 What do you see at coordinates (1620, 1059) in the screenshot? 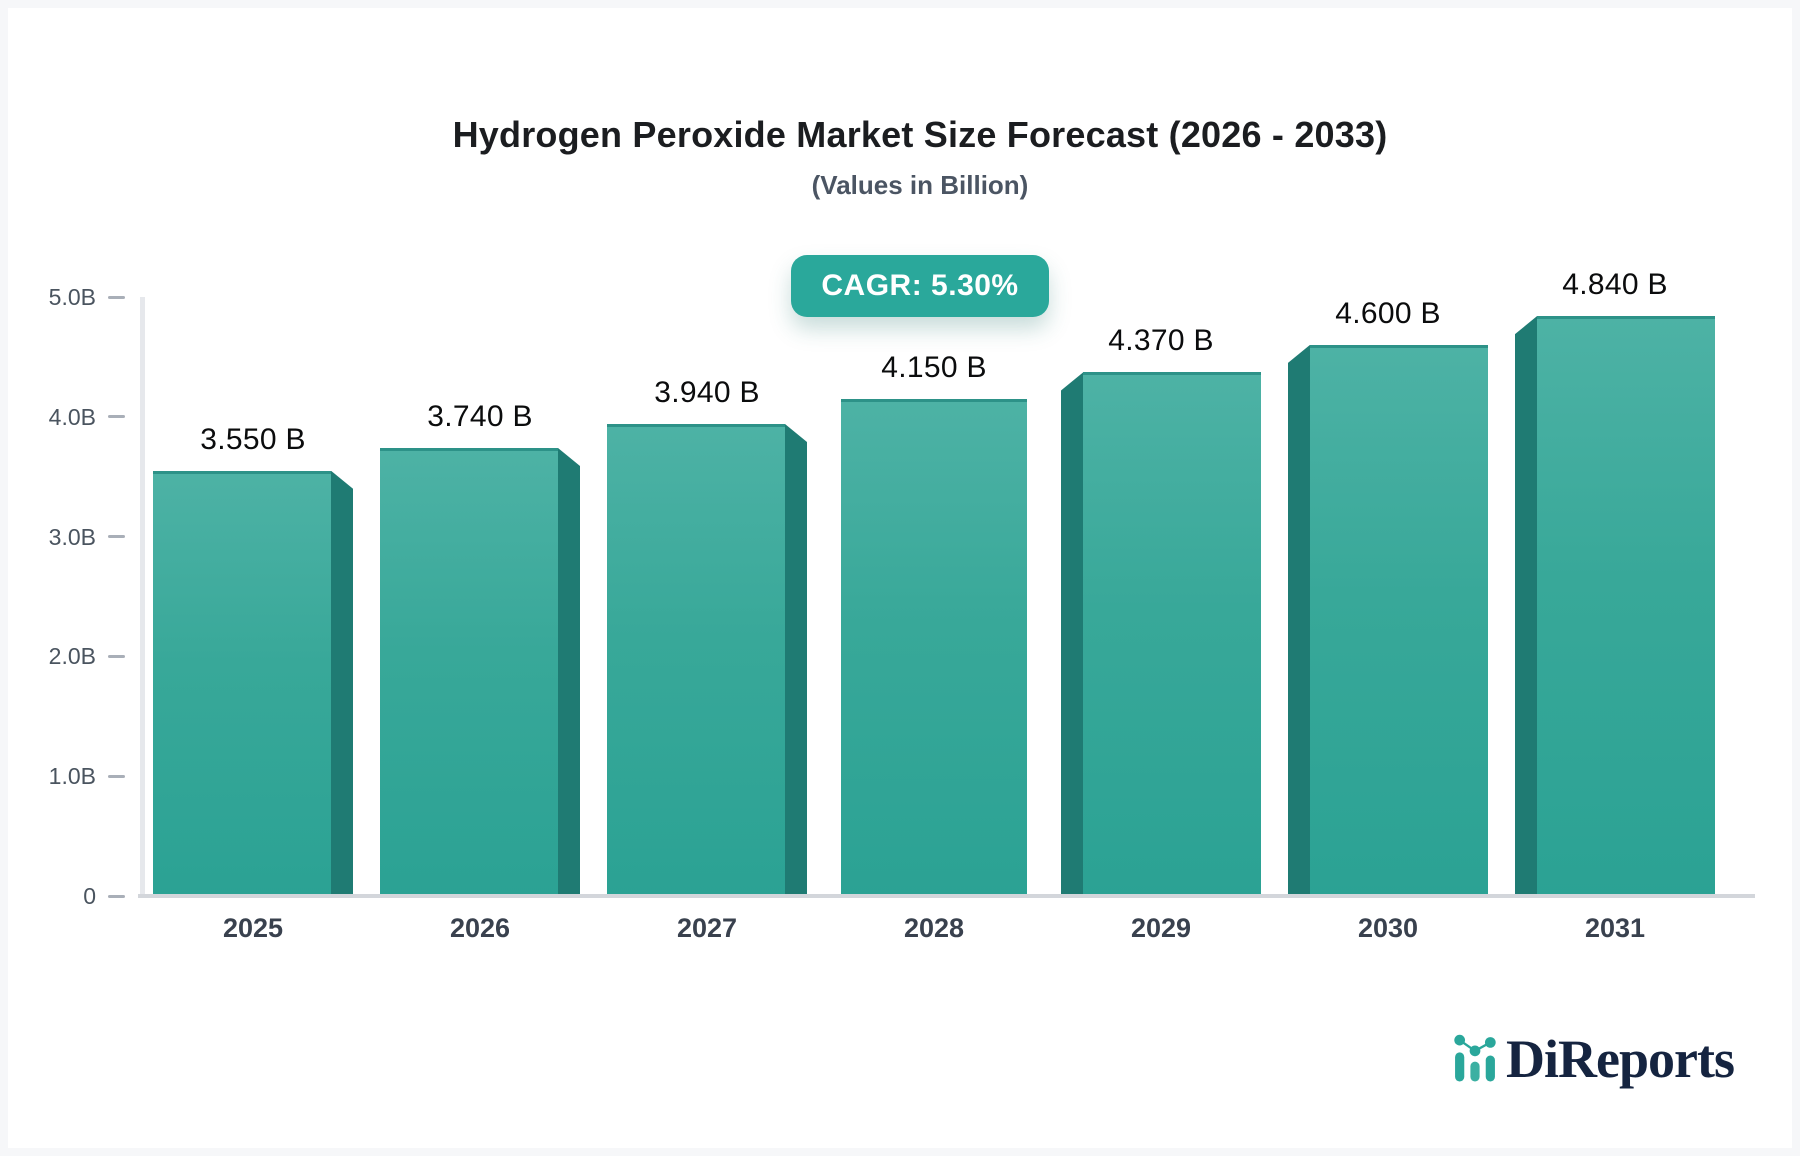
I see `direports-logo-text: DiReports` at bounding box center [1620, 1059].